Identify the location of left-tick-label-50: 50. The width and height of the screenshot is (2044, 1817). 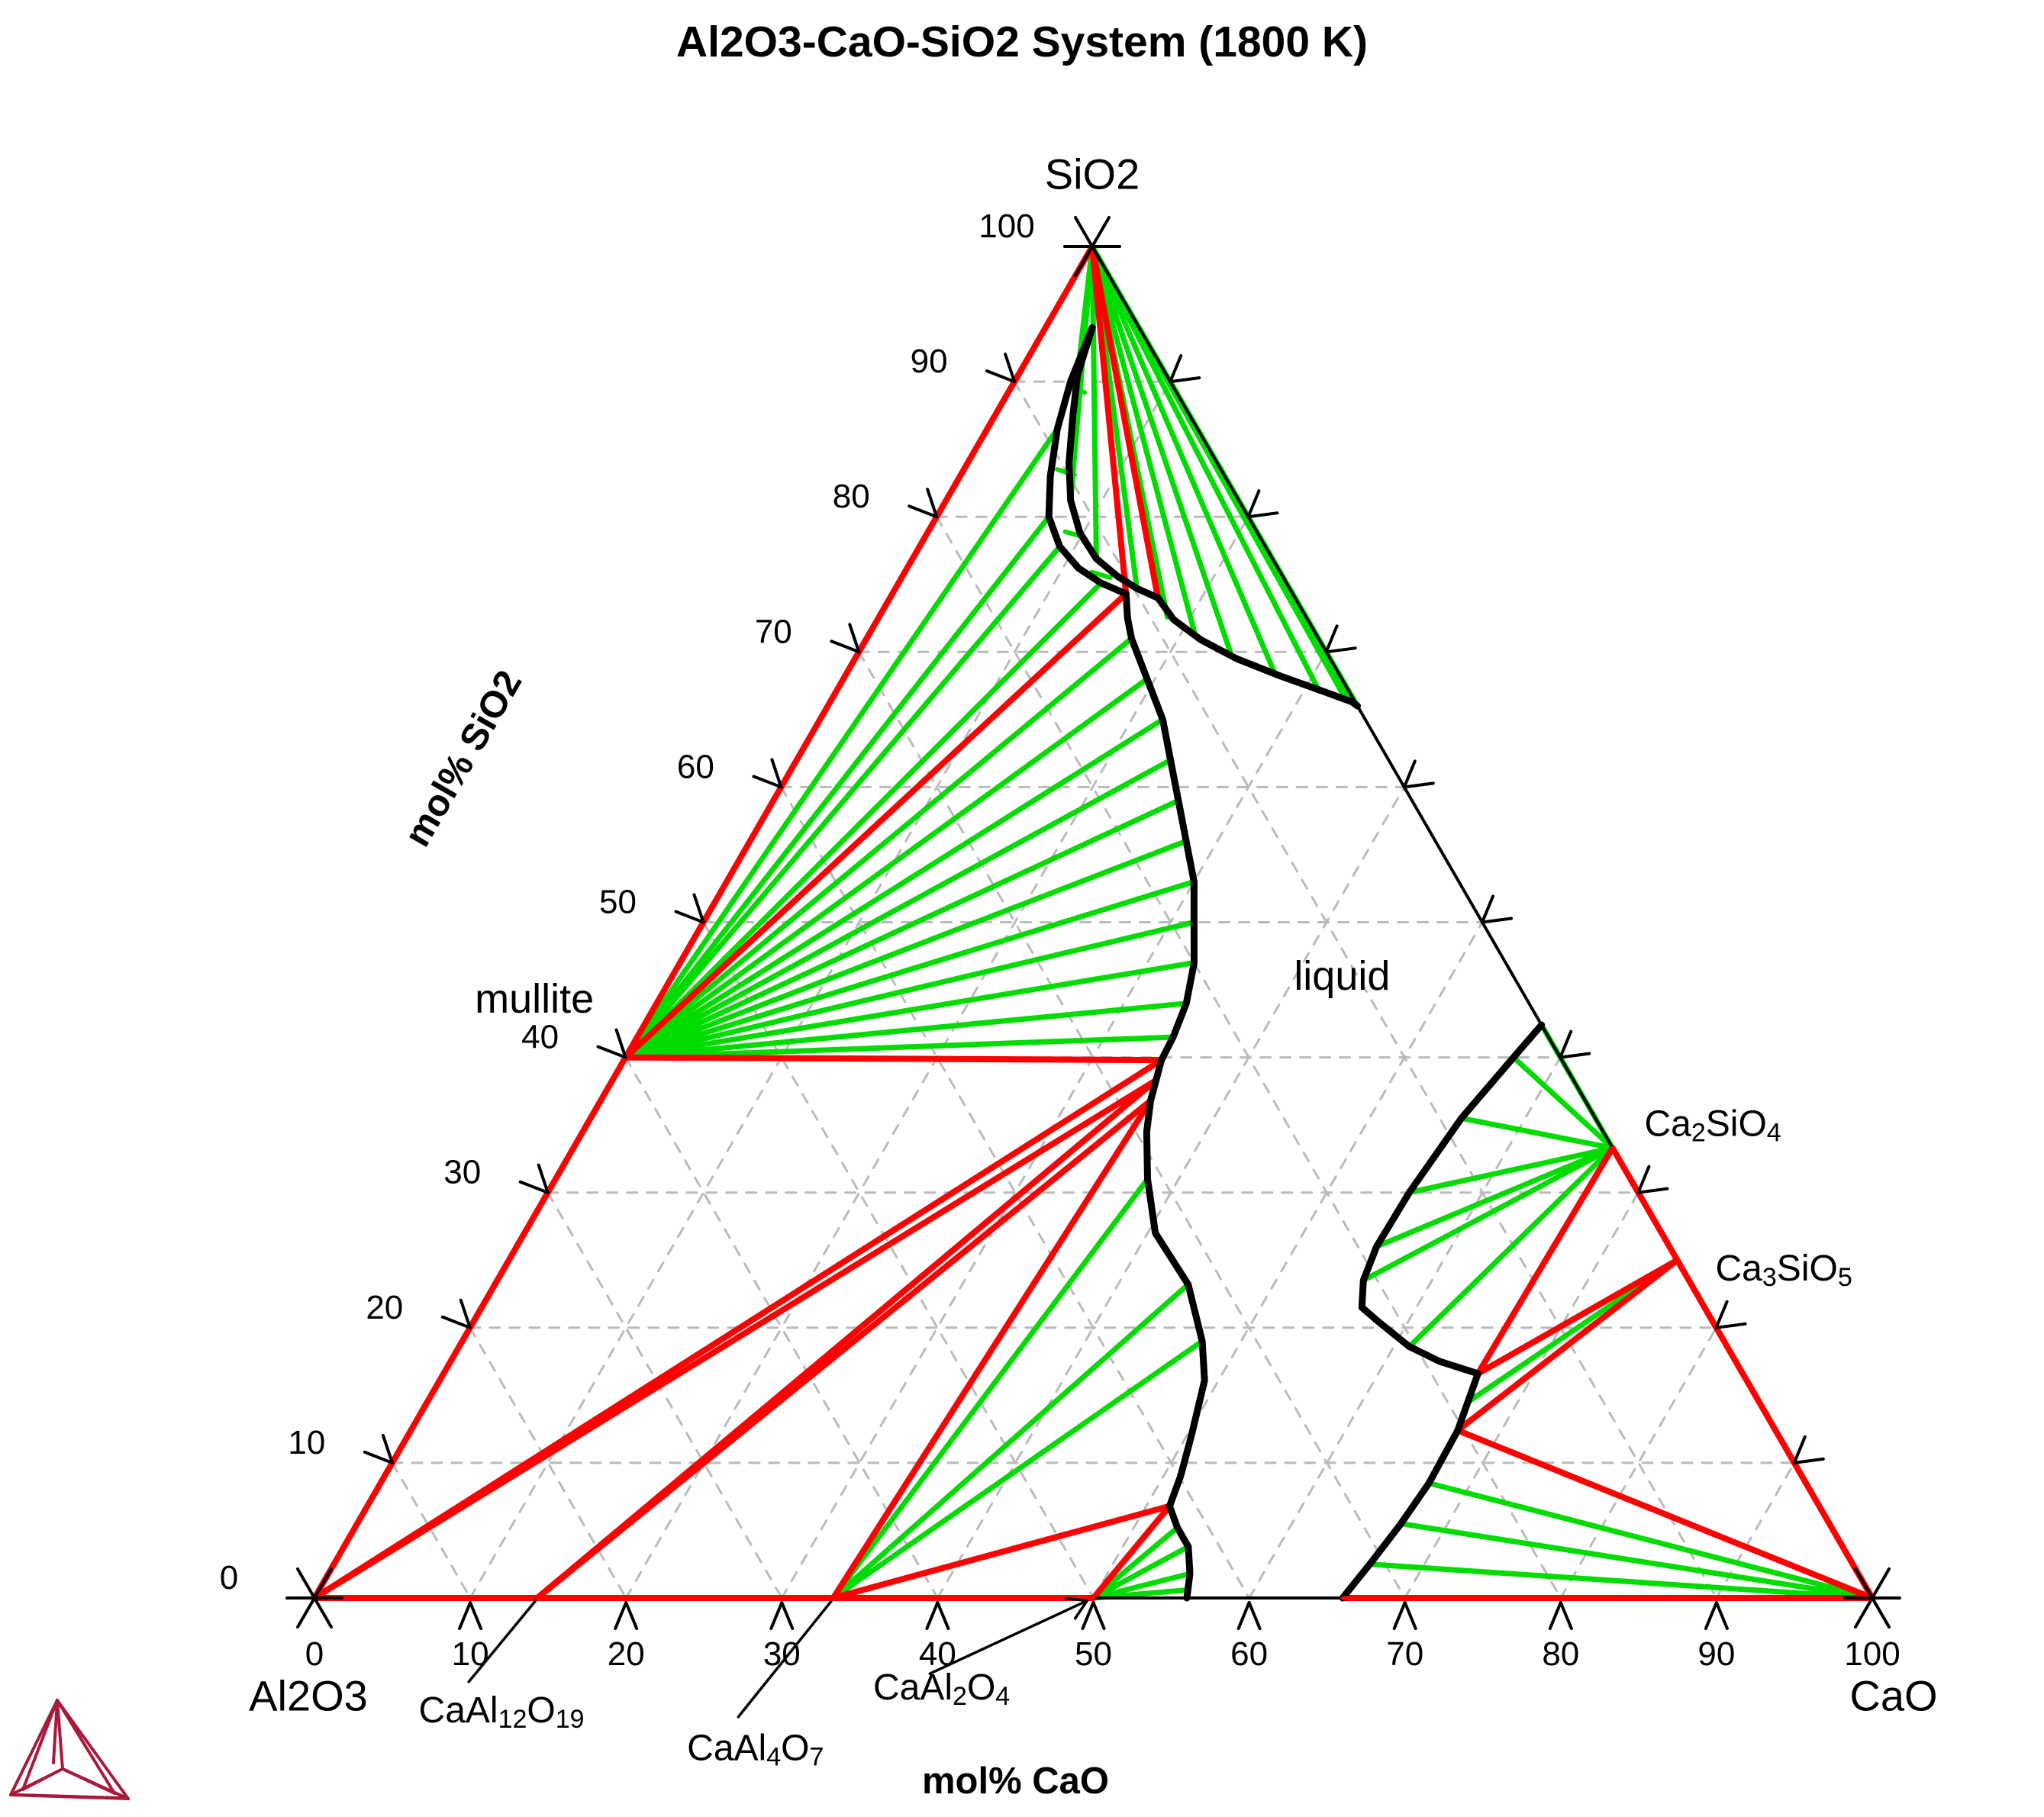
(618, 902).